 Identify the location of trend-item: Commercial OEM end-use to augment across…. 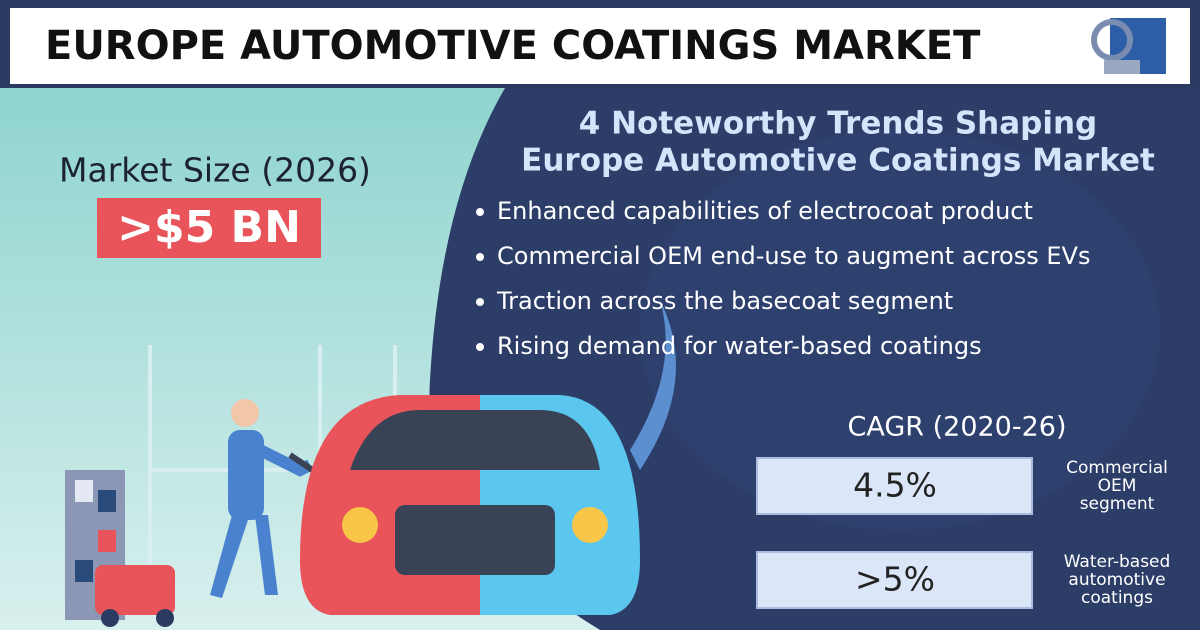
(793, 256).